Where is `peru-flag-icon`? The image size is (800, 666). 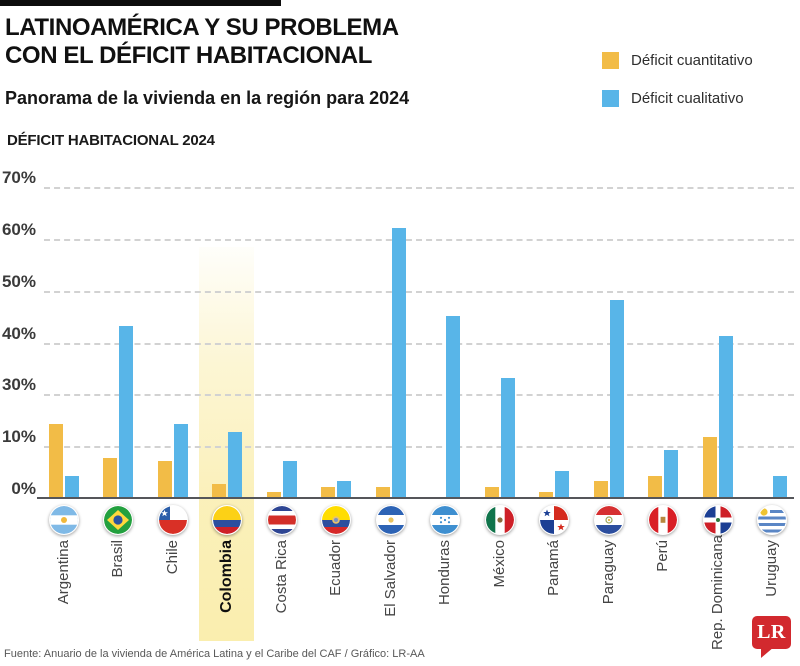 peru-flag-icon is located at coordinates (663, 520).